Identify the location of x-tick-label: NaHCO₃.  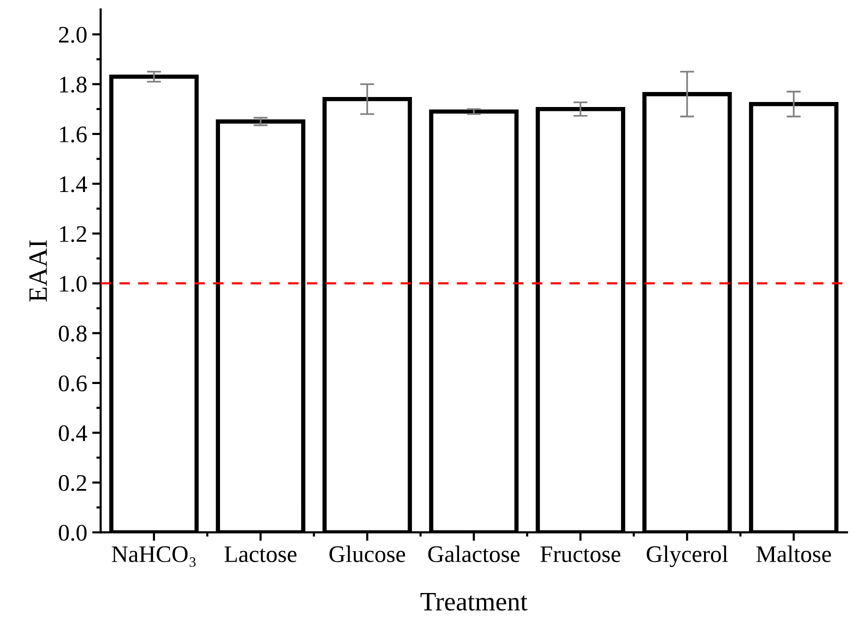
(154, 556).